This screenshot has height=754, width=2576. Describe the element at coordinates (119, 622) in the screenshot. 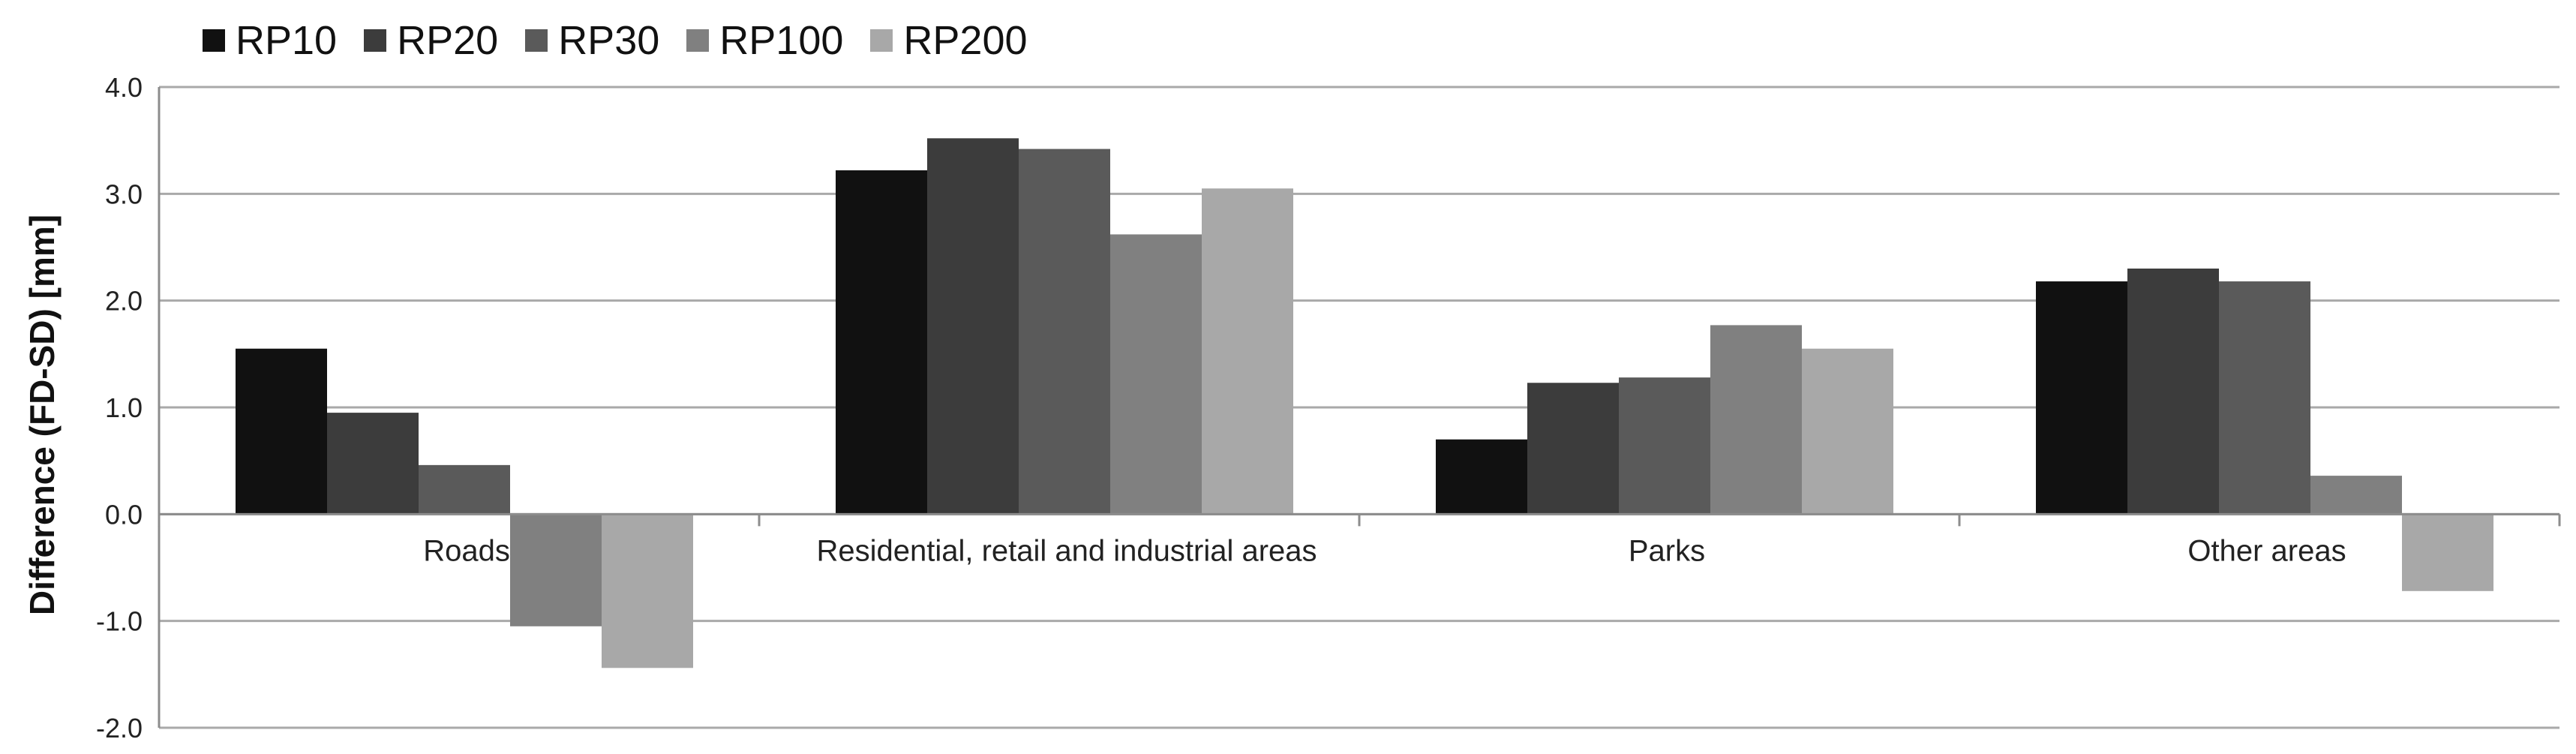

I see `y-tick-label: -1.0` at that location.